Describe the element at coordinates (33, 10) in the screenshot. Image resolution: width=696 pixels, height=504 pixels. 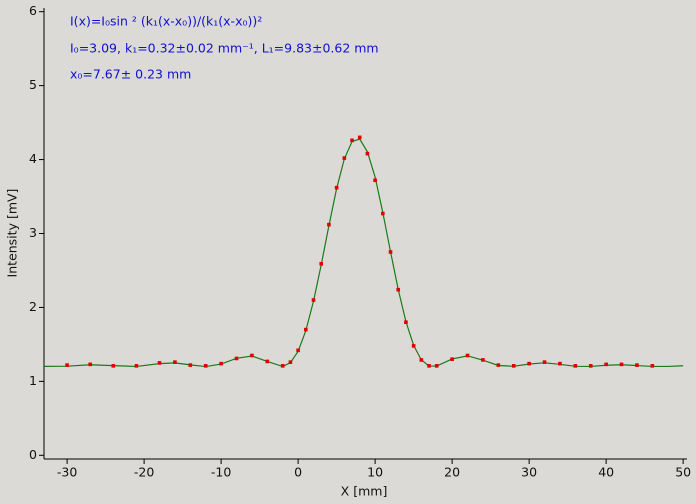
I see `y-tick-label: 6` at that location.